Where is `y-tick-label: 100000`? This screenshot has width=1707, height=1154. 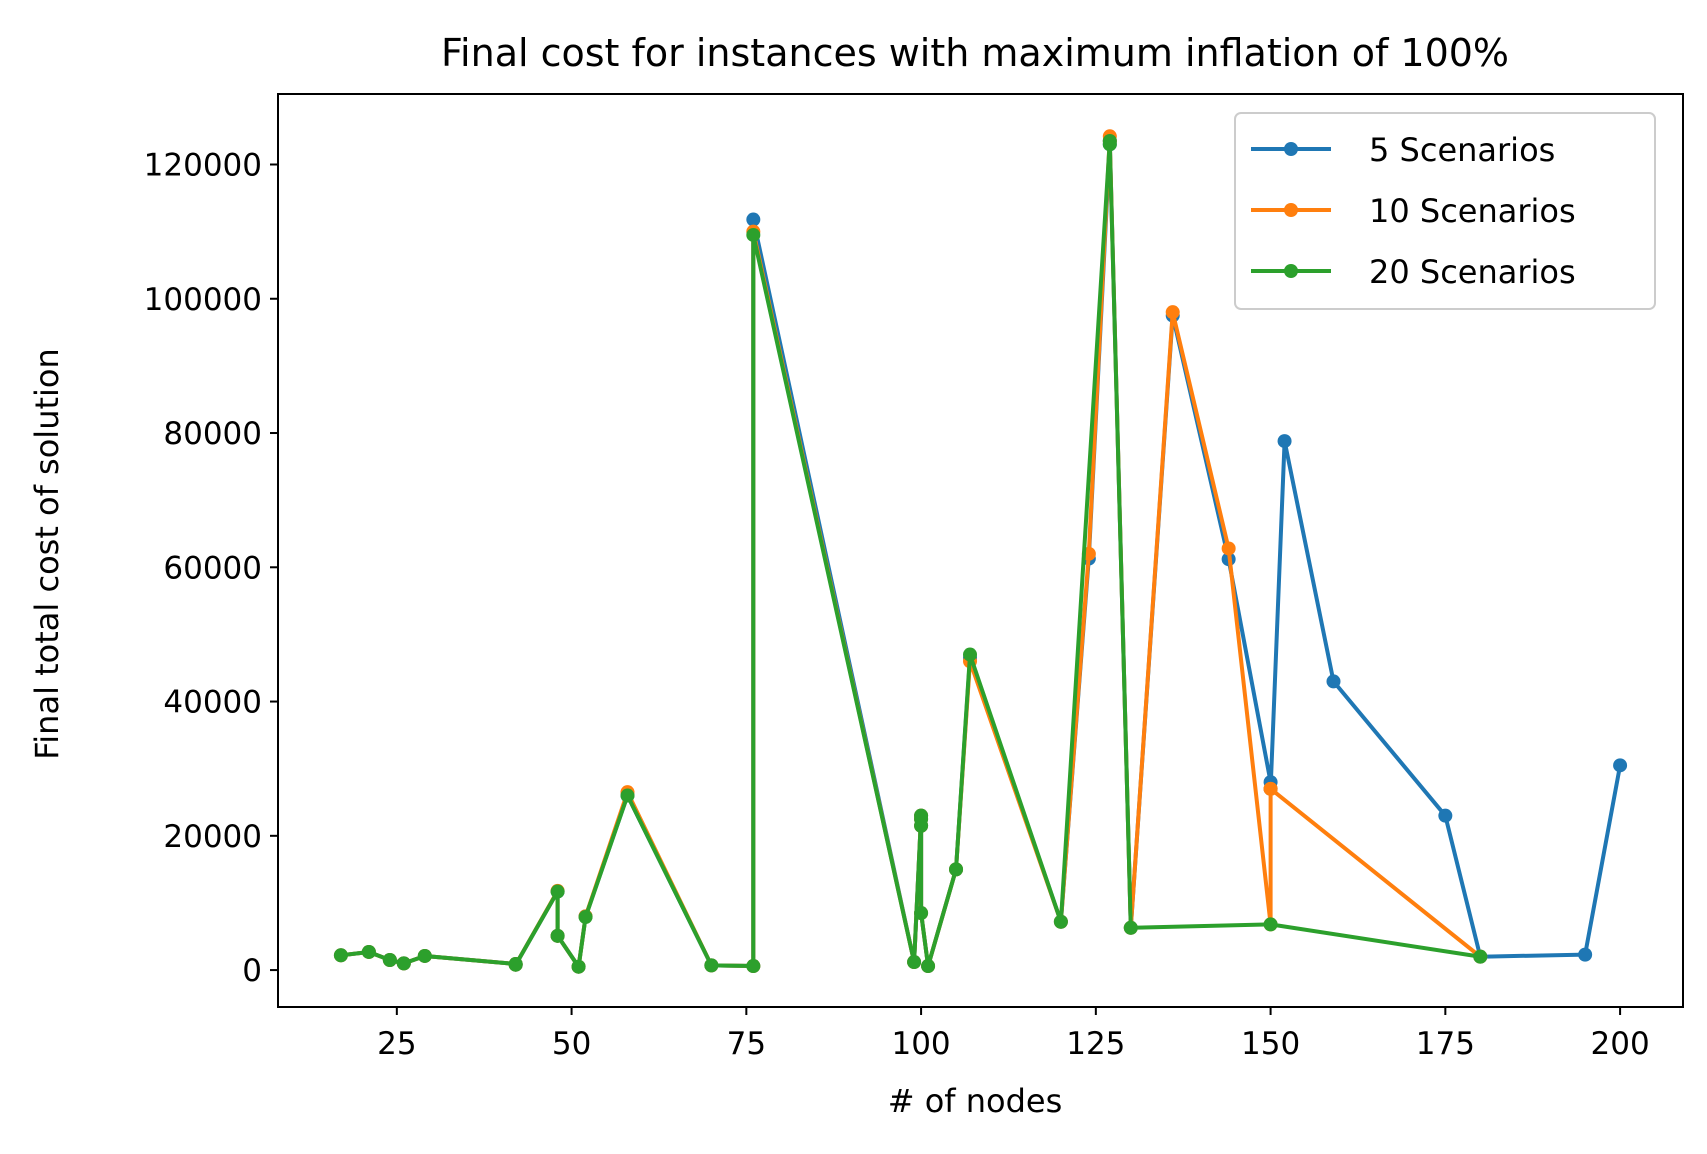
y-tick-label: 100000 is located at coordinates (203, 300).